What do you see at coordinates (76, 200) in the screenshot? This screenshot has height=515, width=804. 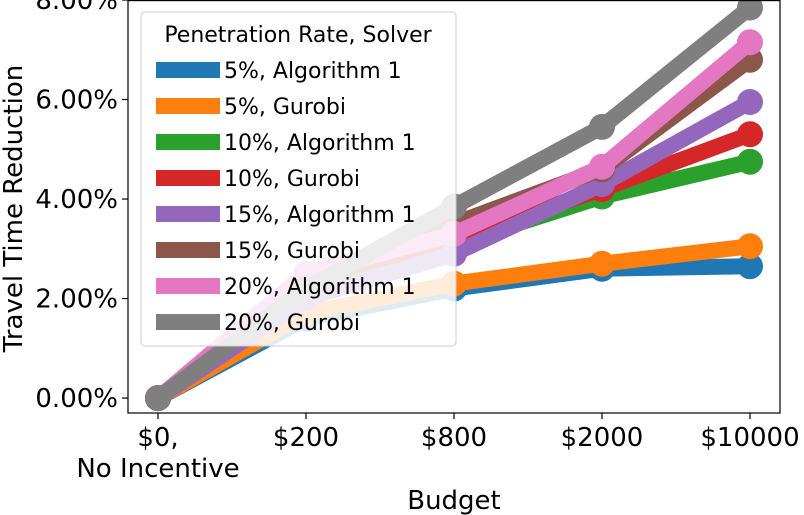 I see `y-tick-label: 4.00%` at bounding box center [76, 200].